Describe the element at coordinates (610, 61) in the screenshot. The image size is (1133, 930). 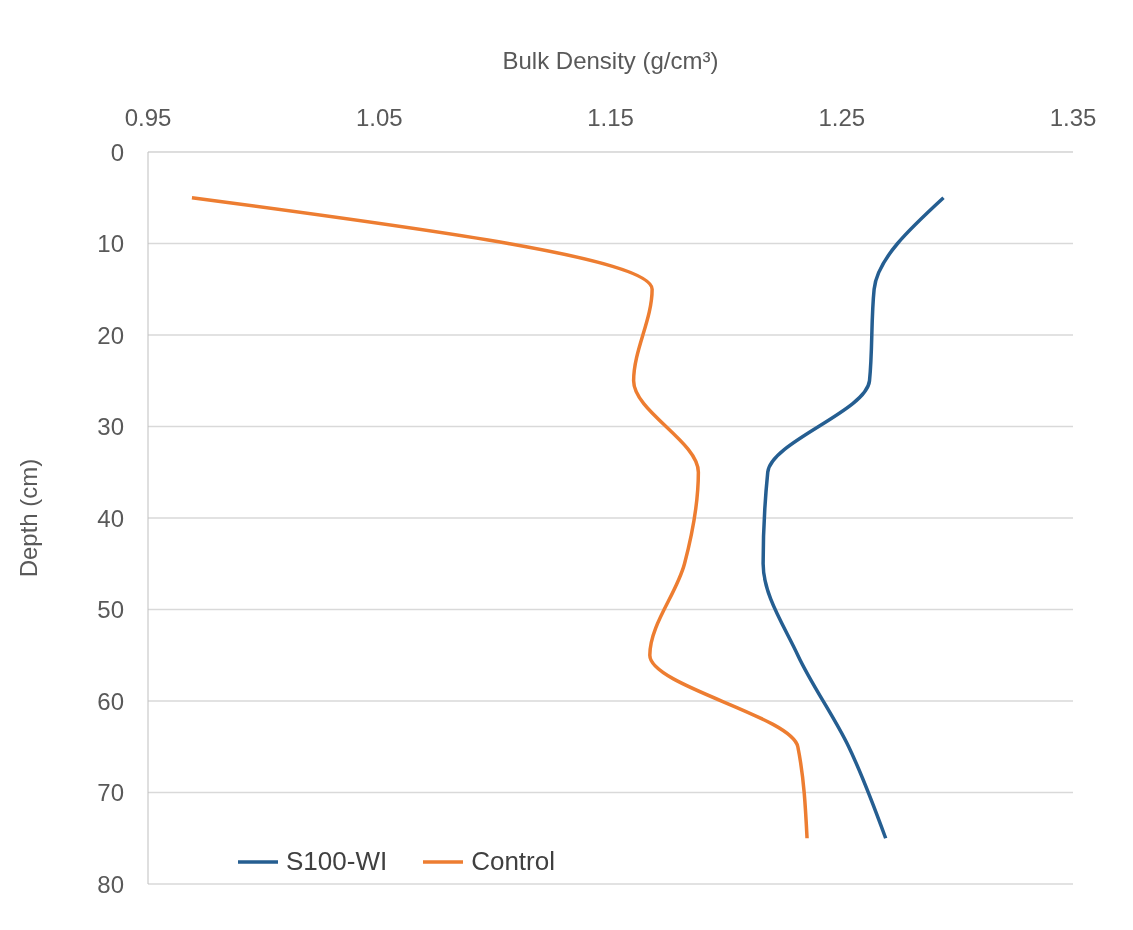
I see `x-axis-title: Bulk Density (g/cm³)` at that location.